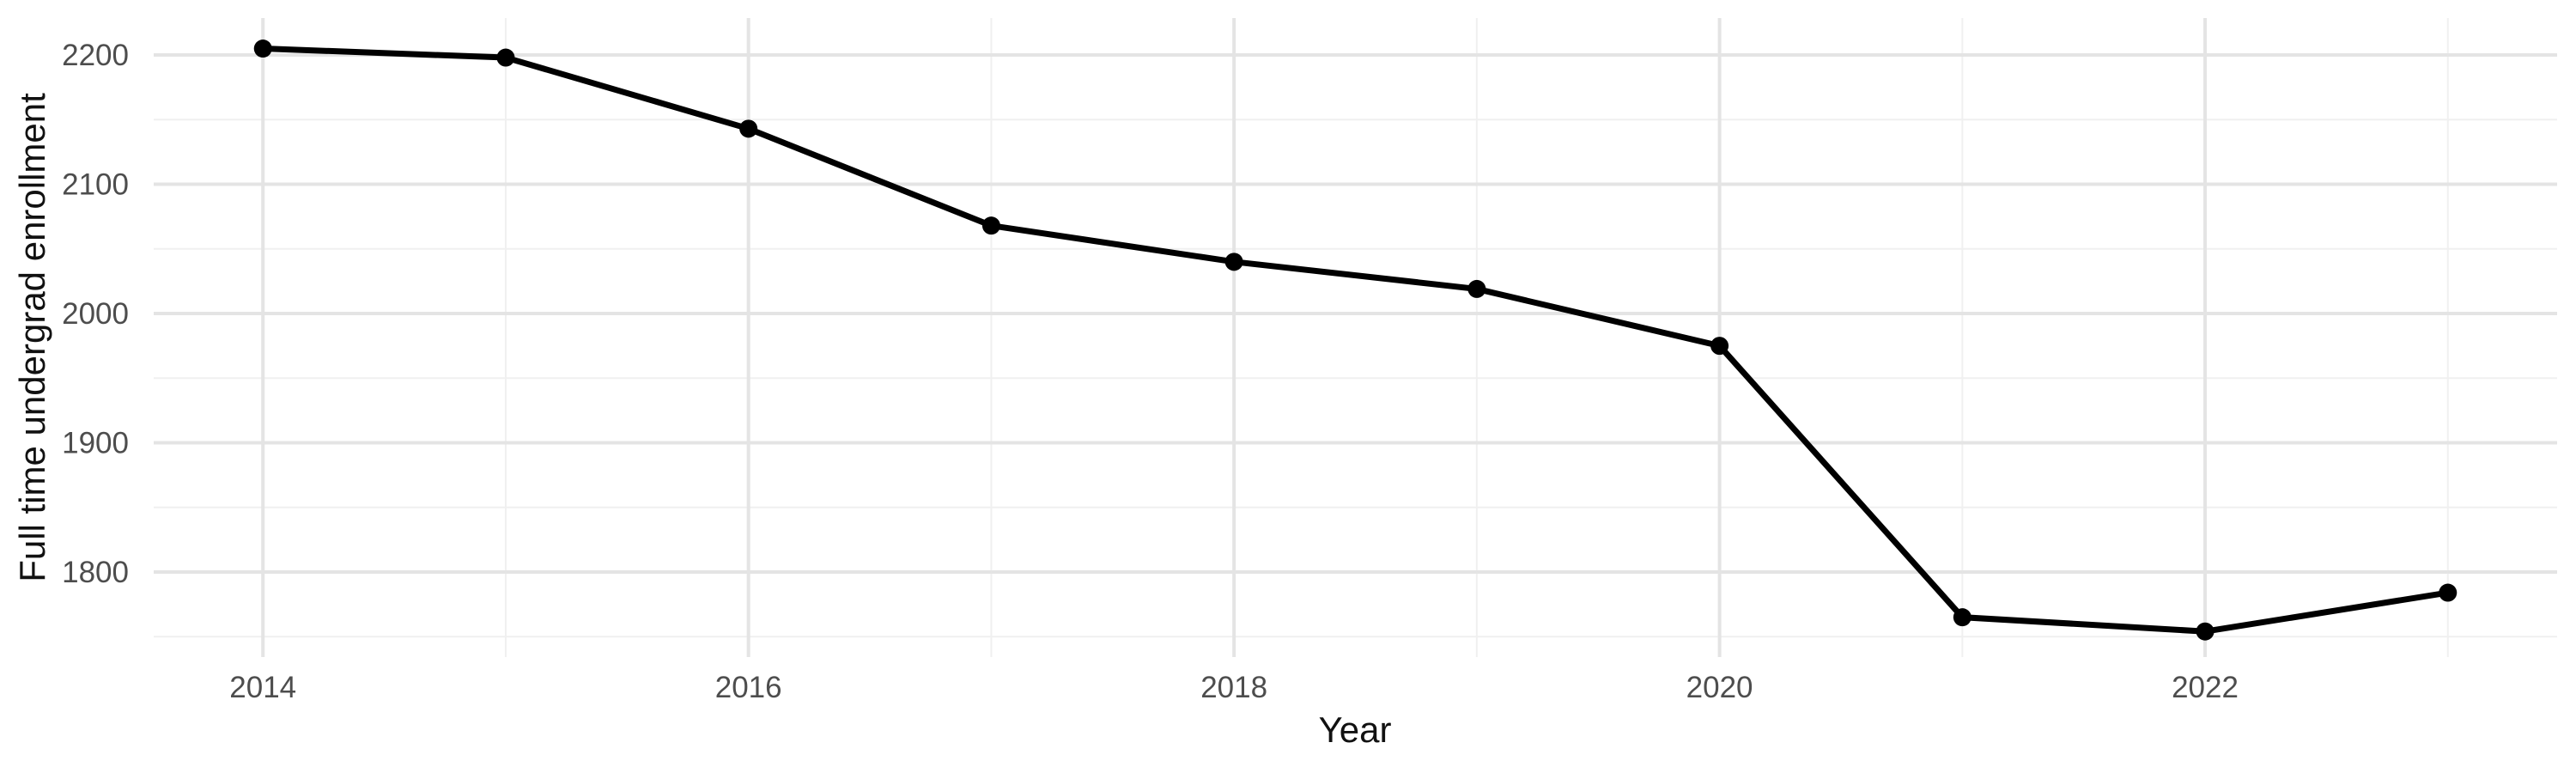 The width and height of the screenshot is (2576, 773). Describe the element at coordinates (2206, 687) in the screenshot. I see `x-axis-tick-label: 2022` at that location.